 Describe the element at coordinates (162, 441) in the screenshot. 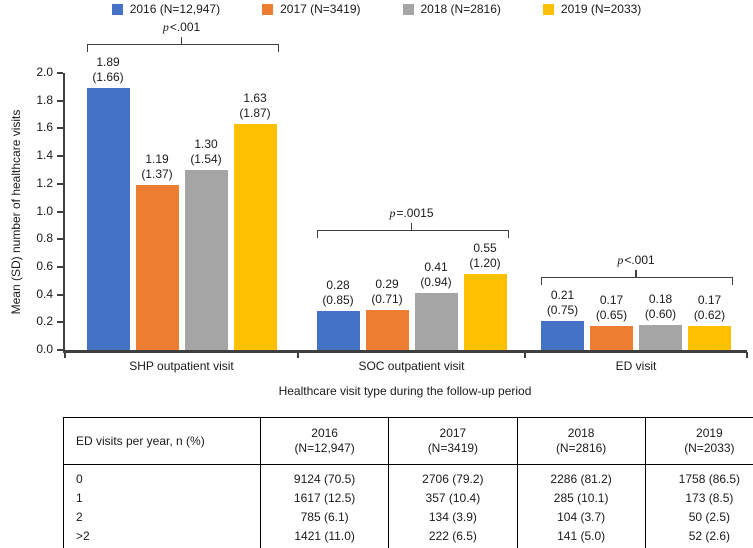

I see `table-row-header: ED visits per year, n (%)` at that location.